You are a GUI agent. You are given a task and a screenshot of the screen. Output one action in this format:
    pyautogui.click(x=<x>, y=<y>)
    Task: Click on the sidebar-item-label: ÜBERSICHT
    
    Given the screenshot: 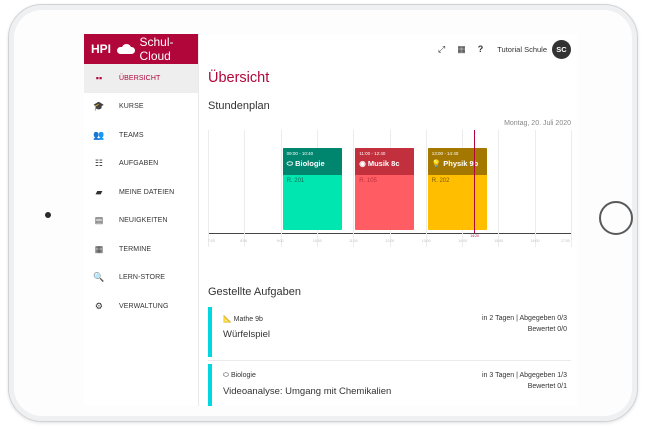 What is the action you would take?
    pyautogui.click(x=140, y=78)
    